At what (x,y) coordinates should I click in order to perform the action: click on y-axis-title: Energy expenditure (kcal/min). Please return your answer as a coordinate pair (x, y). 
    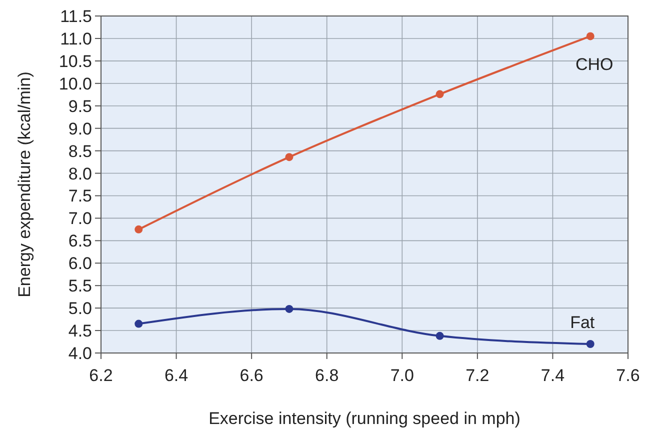
    Looking at the image, I should click on (24, 185).